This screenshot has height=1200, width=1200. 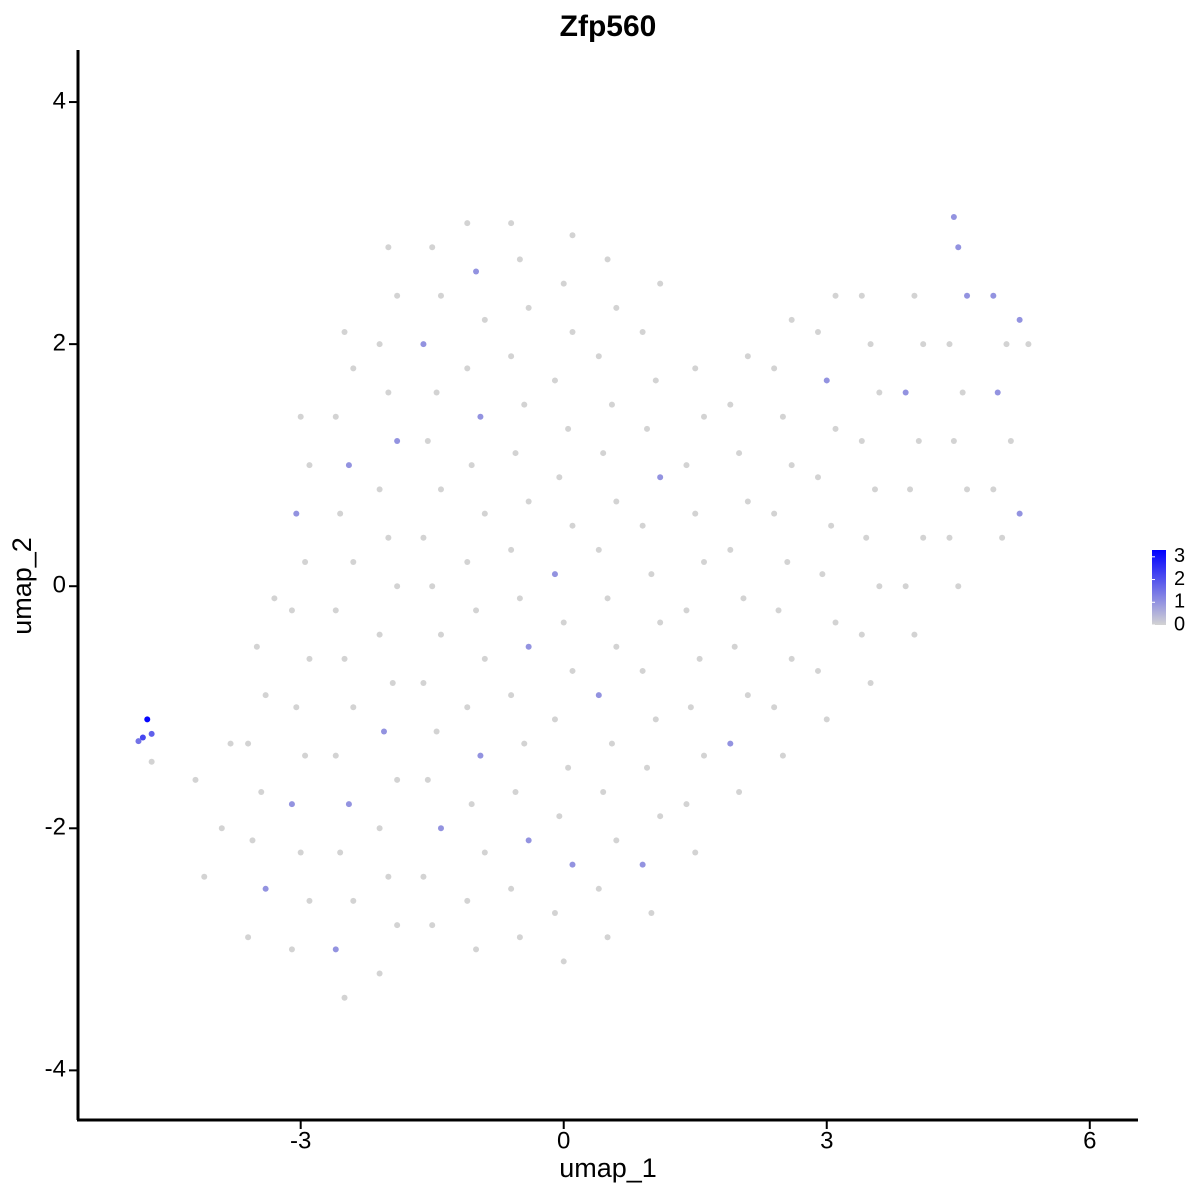 I want to click on y-tick-label: 2, so click(x=59, y=342).